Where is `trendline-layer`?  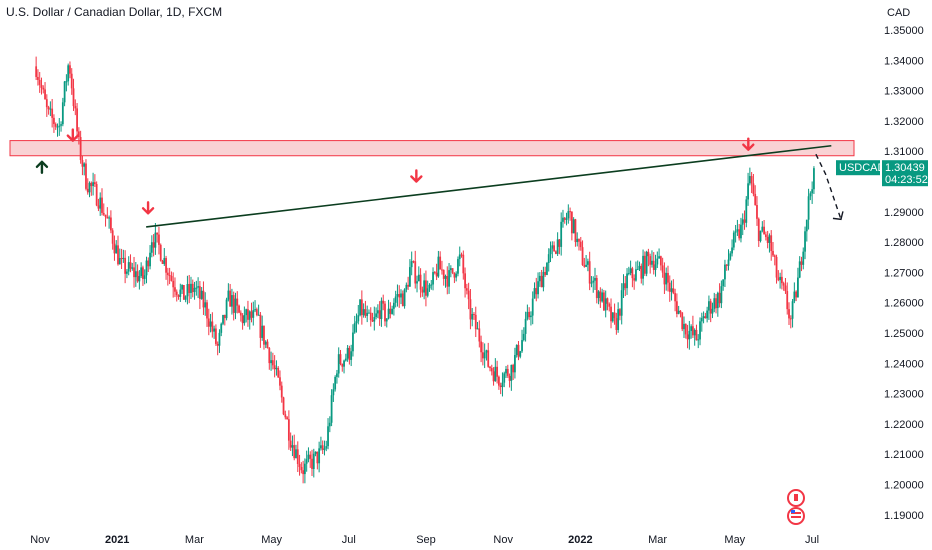 trendline-layer is located at coordinates (495, 186).